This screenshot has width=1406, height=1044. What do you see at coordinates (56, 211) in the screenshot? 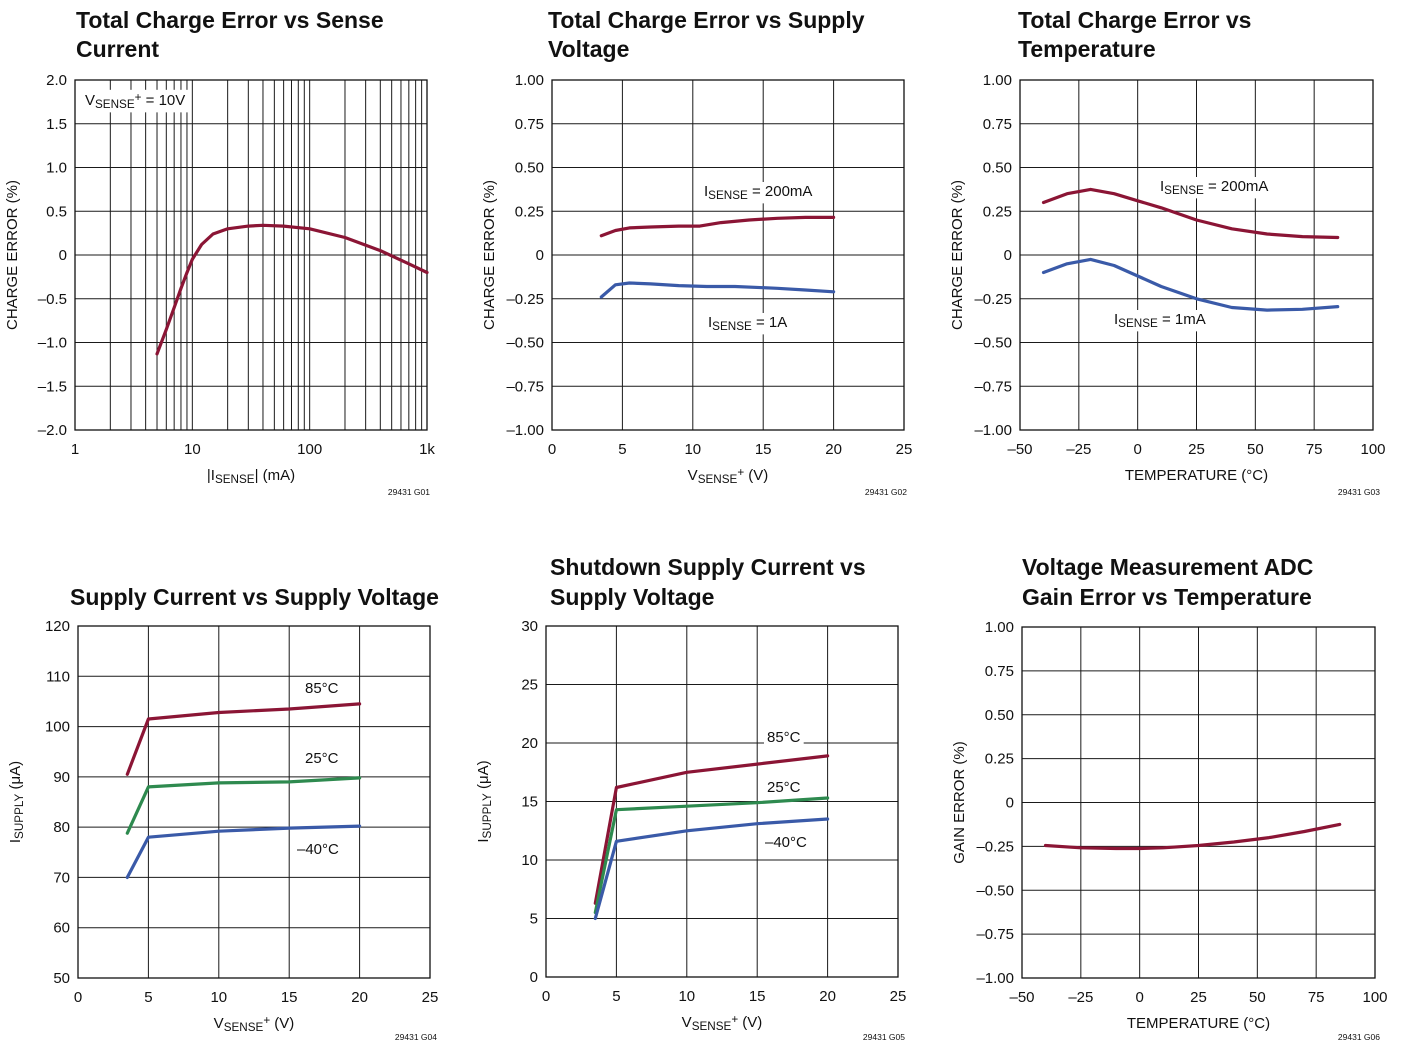
I see `y-tick-label: 0.5` at bounding box center [56, 211].